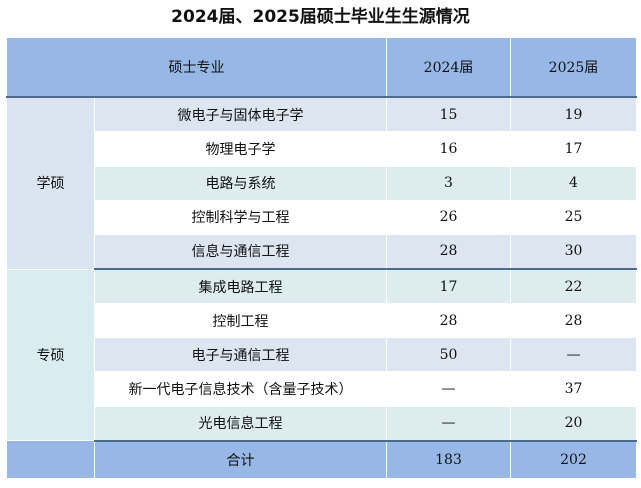 The image size is (641, 488). What do you see at coordinates (448, 114) in the screenshot?
I see `count-2024-cell: 15` at bounding box center [448, 114].